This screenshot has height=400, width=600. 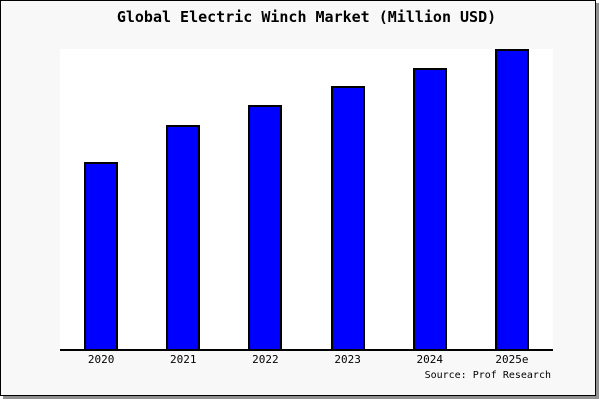 What do you see at coordinates (265, 359) in the screenshot?
I see `x-tick-label: 2022` at bounding box center [265, 359].